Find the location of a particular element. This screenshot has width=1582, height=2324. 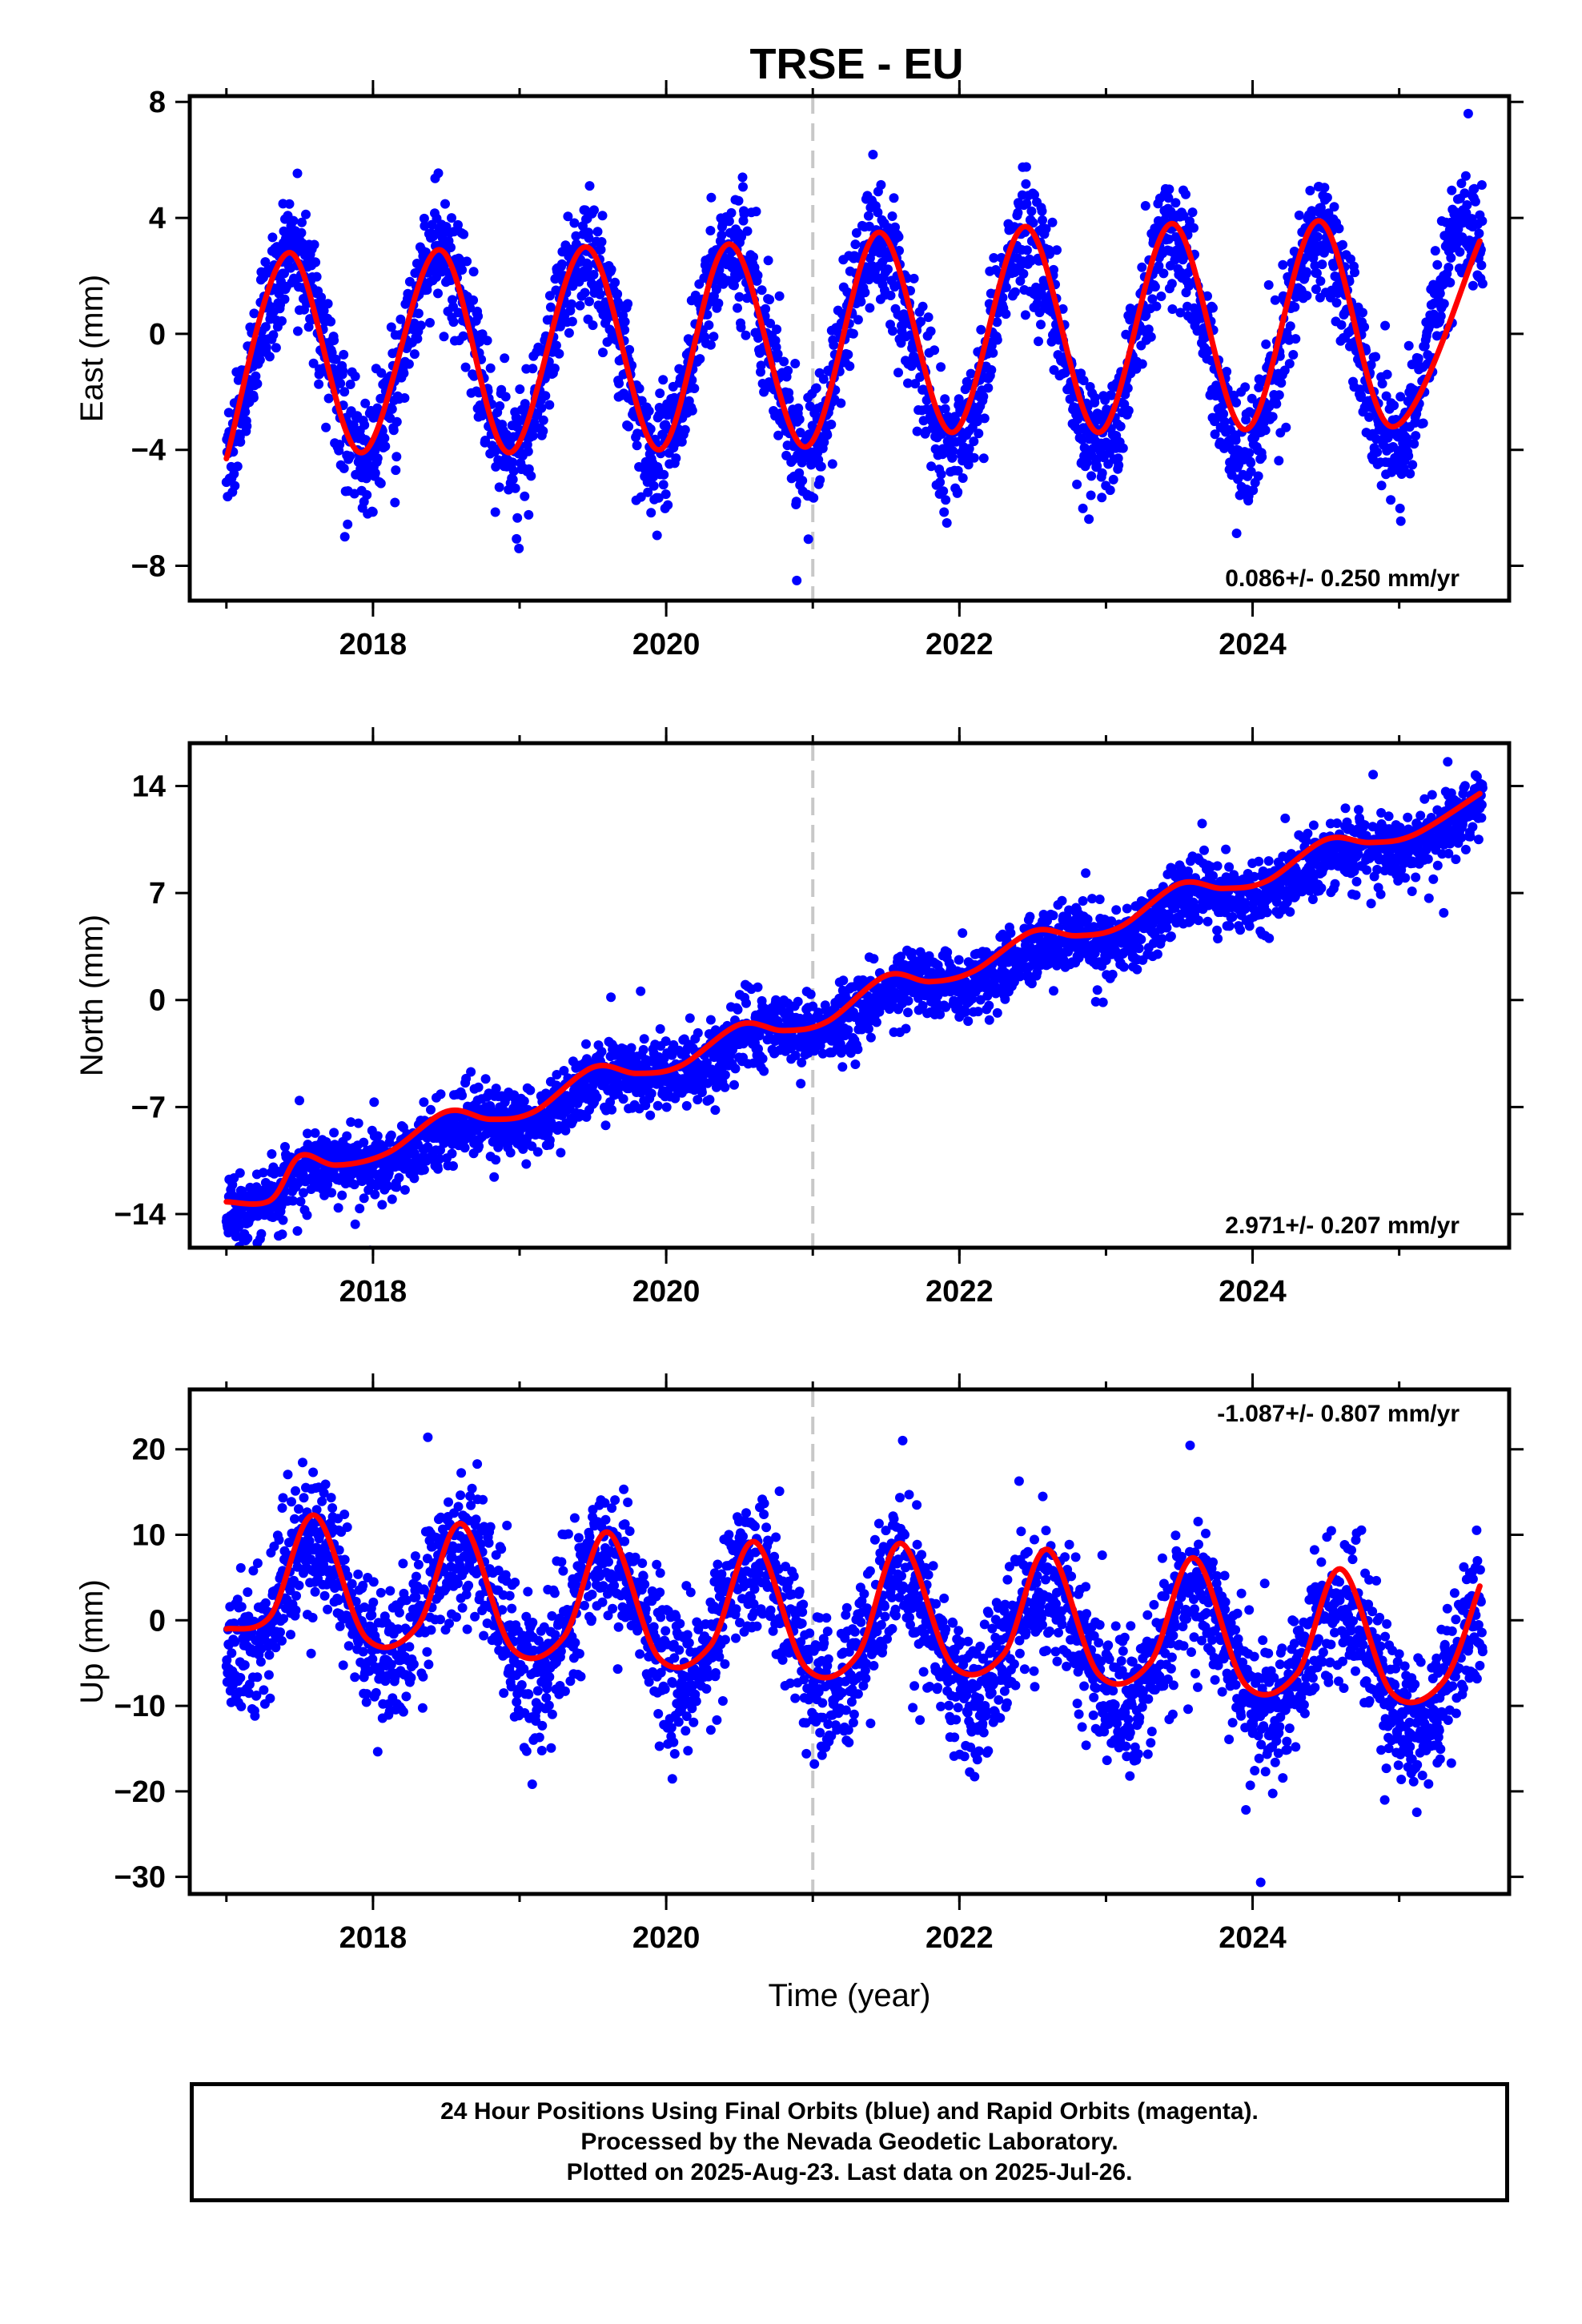

y-tick-label: −4 is located at coordinates (148, 451).